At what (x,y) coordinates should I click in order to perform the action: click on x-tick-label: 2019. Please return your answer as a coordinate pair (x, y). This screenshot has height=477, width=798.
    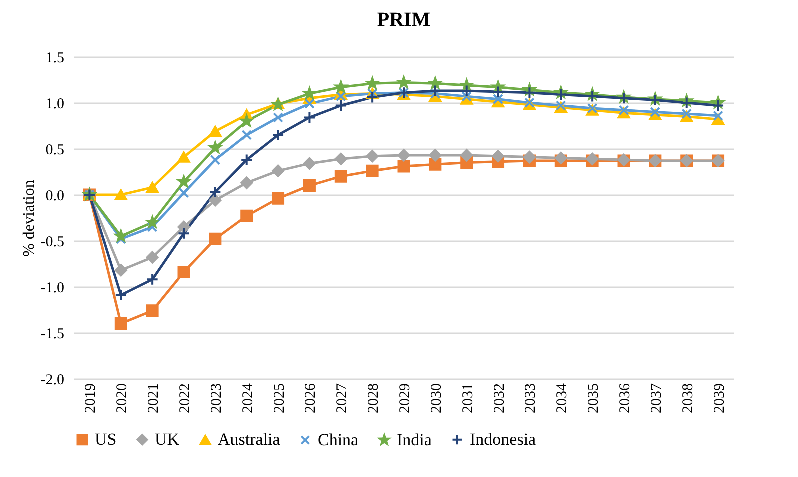
    Looking at the image, I should click on (91, 399).